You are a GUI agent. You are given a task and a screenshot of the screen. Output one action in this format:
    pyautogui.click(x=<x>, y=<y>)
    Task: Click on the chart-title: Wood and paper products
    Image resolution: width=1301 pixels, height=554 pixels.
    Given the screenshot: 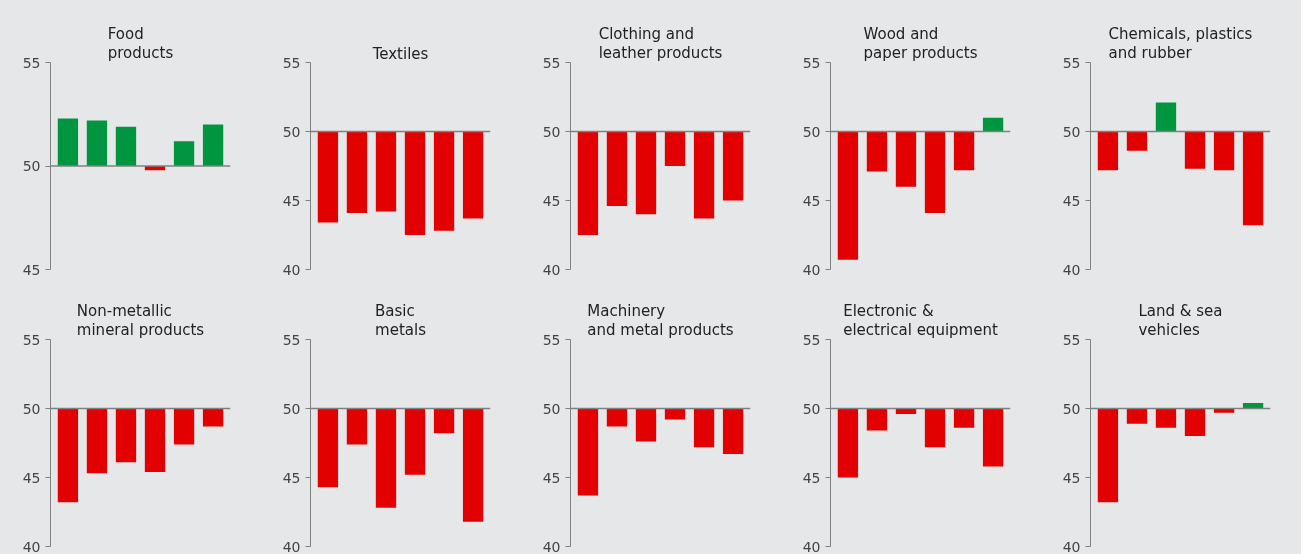 What is the action you would take?
    pyautogui.click(x=920, y=43)
    